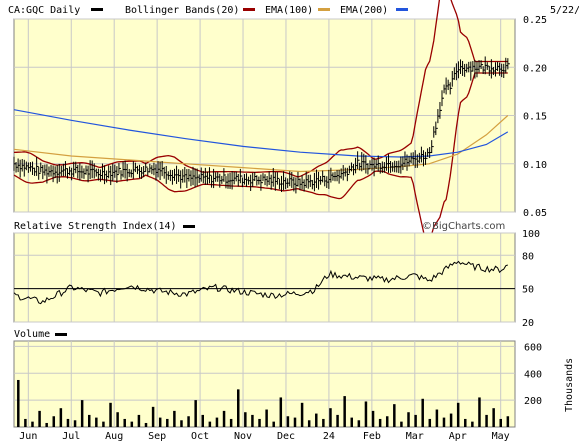 The height and width of the screenshot is (444, 579). Describe the element at coordinates (528, 323) in the screenshot. I see `rsi-y-tick: 20` at that location.